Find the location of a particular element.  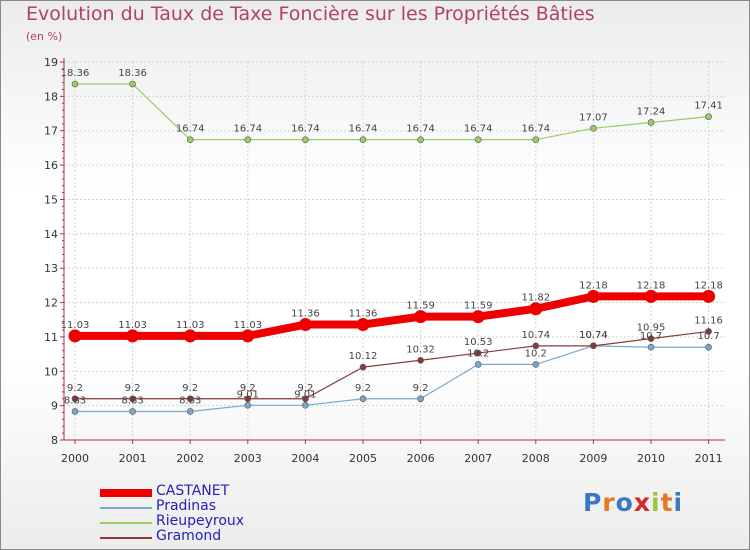

x-tick-label: 2001 is located at coordinates (133, 458).